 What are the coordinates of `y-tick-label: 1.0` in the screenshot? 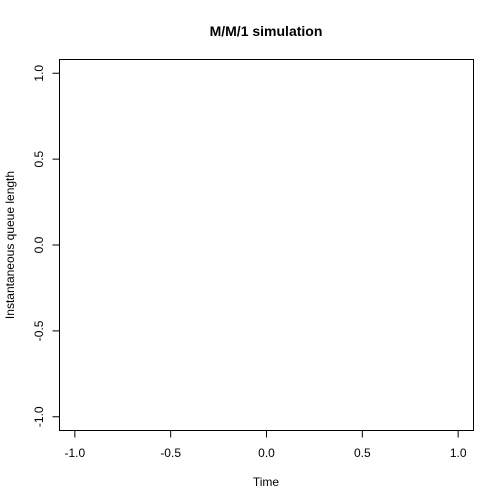 It's located at (39, 73).